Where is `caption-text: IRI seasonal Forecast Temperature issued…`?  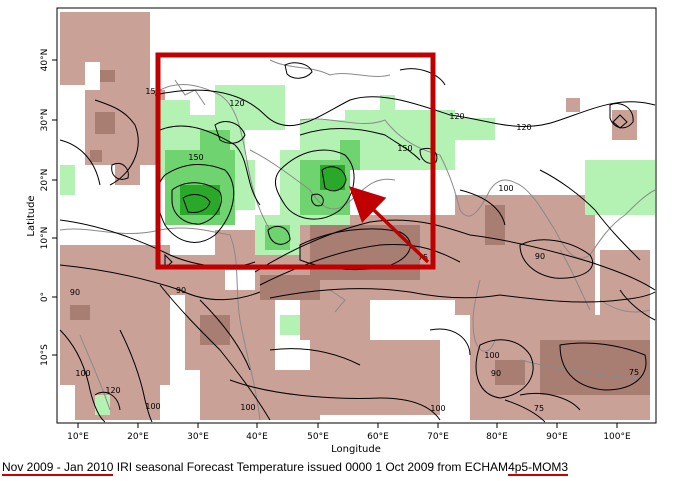
caption-text: IRI seasonal Forecast Temperature issued… is located at coordinates (311, 467).